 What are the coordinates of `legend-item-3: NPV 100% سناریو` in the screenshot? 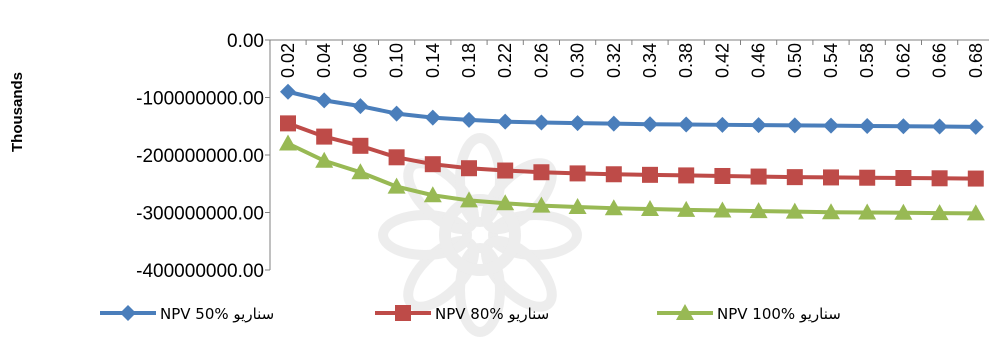 It's located at (749, 313).